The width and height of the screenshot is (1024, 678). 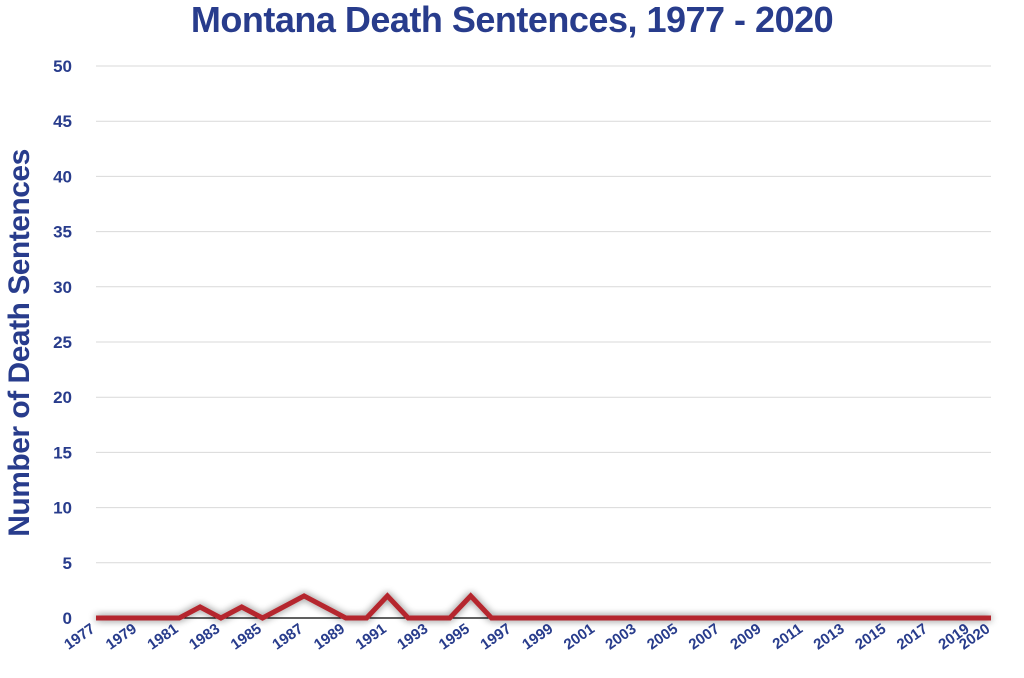 I want to click on series-line, so click(x=543, y=606).